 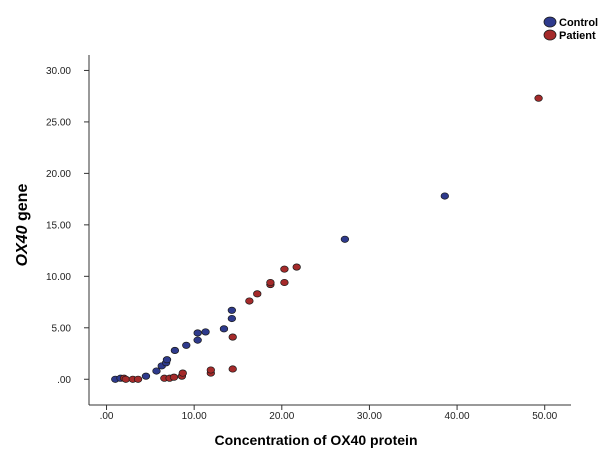 What do you see at coordinates (550, 22) in the screenshot?
I see `legend-marker-control` at bounding box center [550, 22].